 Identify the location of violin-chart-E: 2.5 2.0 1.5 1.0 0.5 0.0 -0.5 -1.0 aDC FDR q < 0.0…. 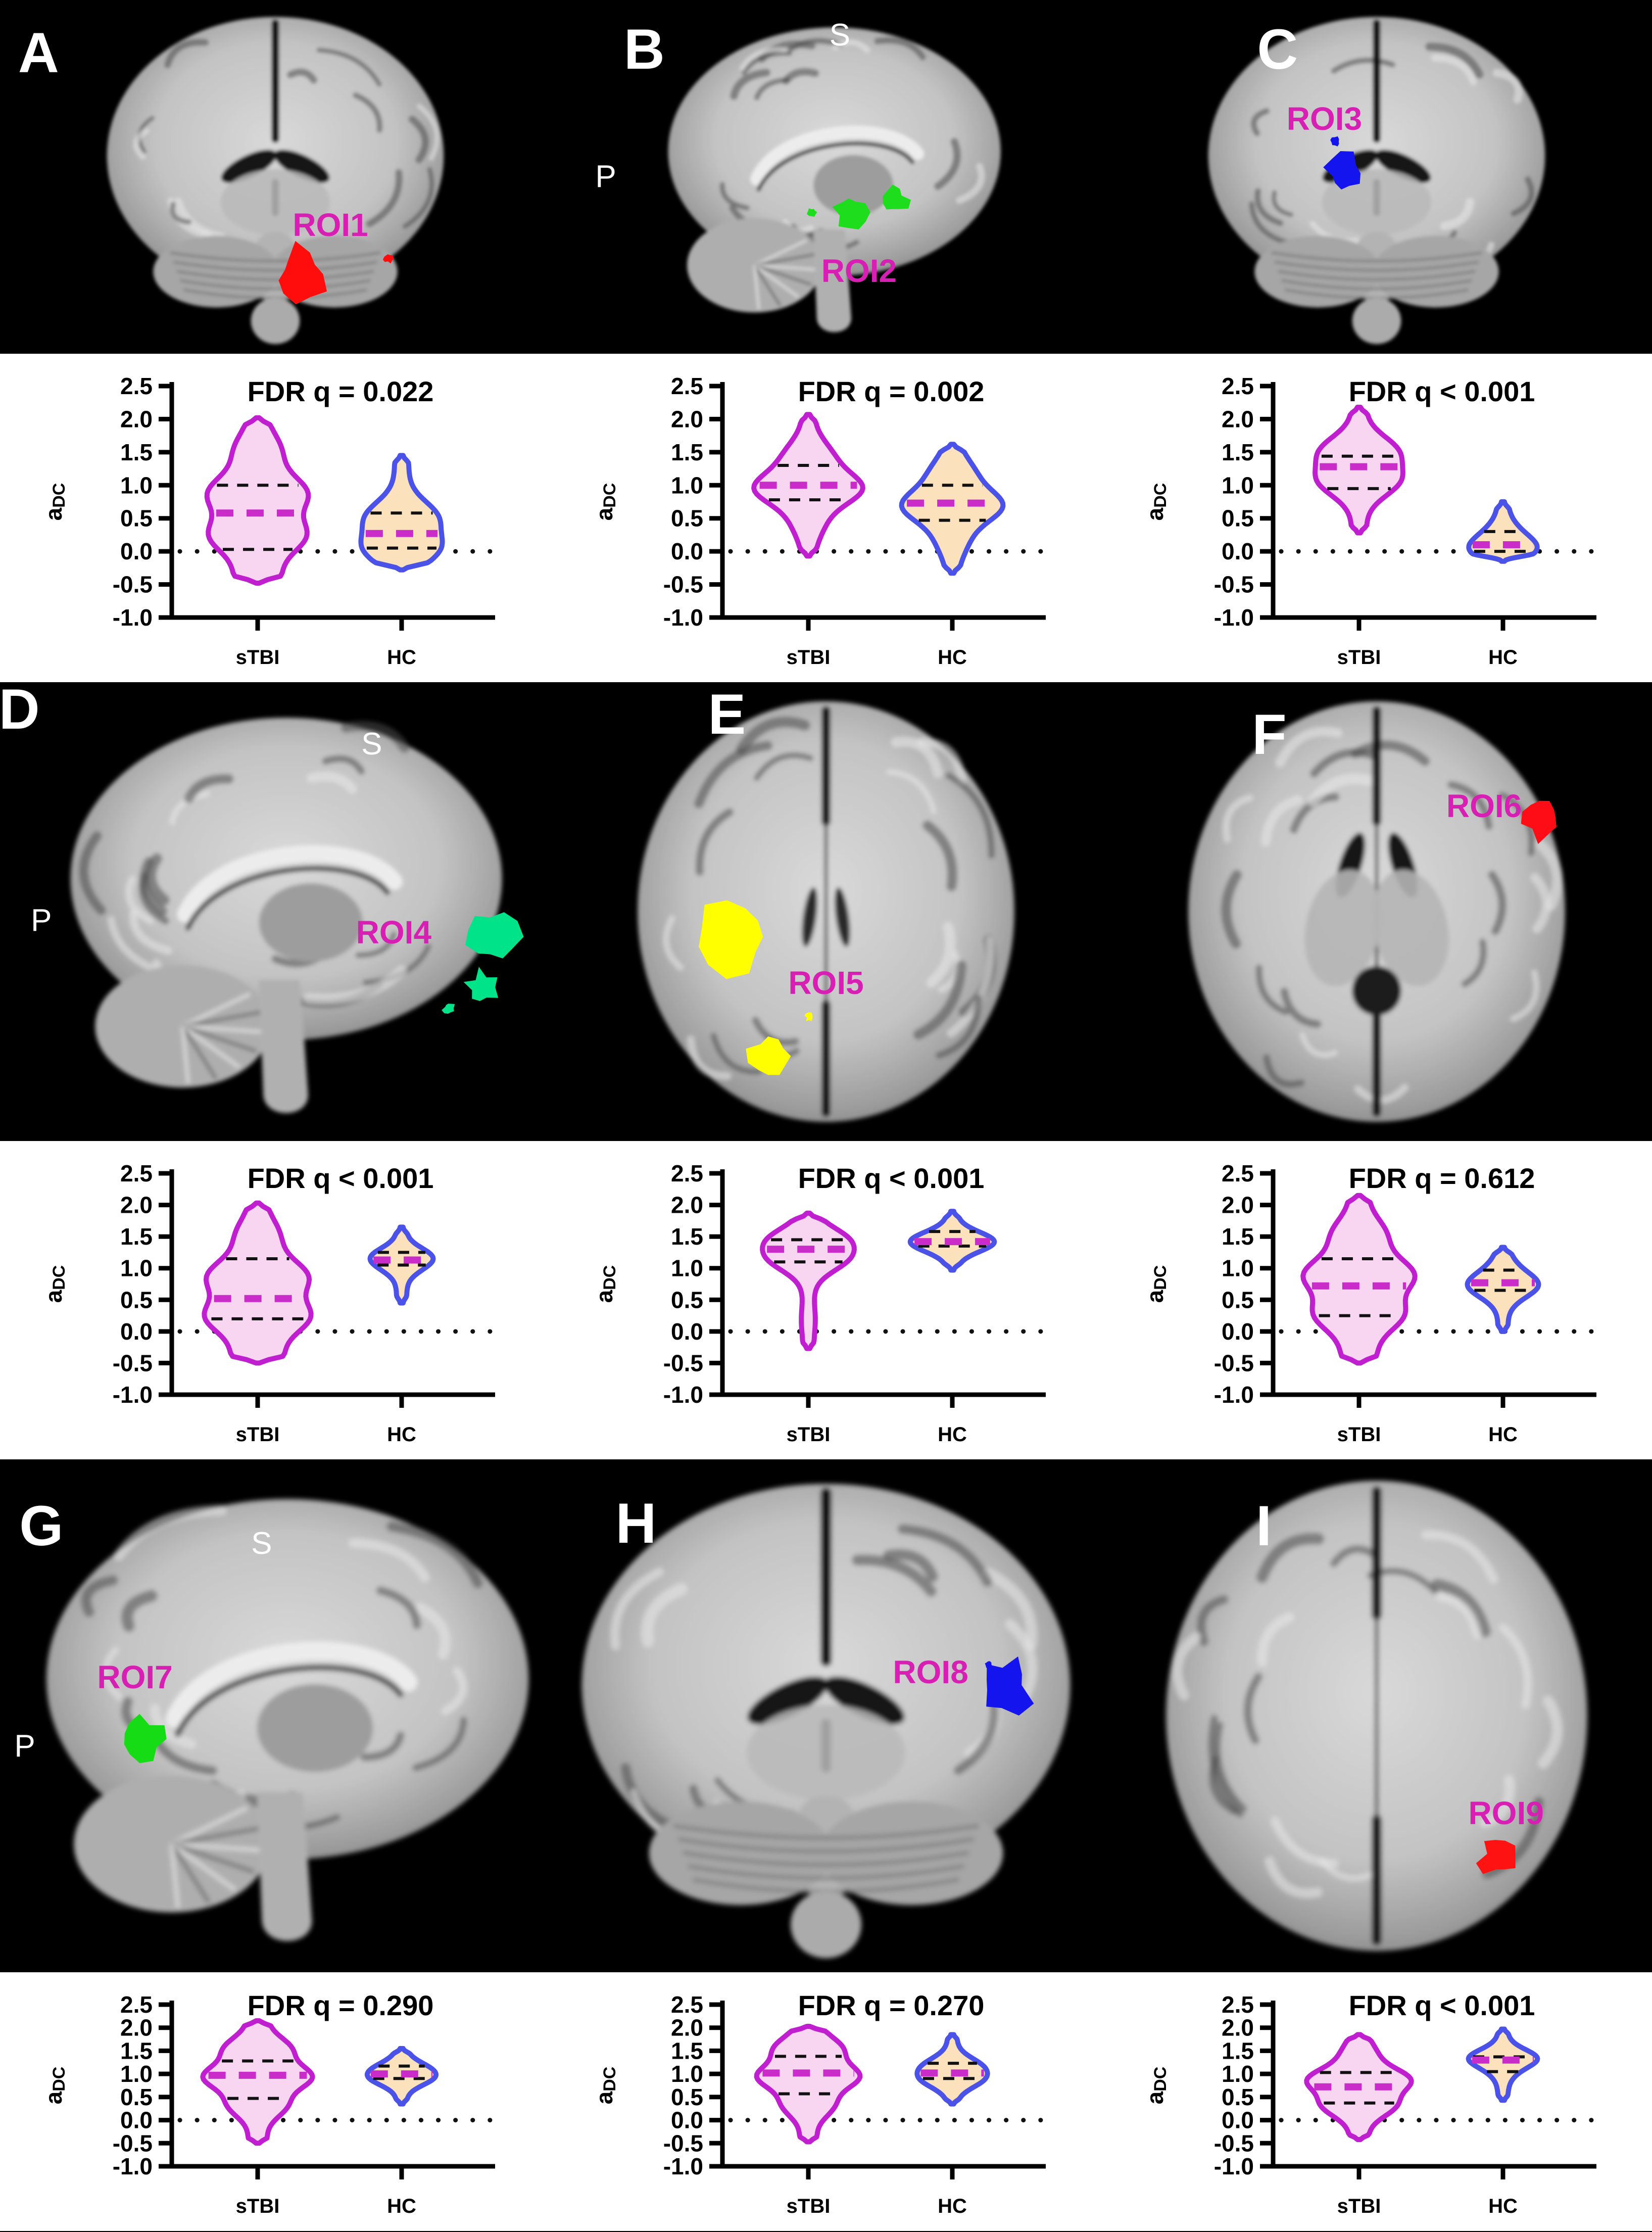
(826, 1300).